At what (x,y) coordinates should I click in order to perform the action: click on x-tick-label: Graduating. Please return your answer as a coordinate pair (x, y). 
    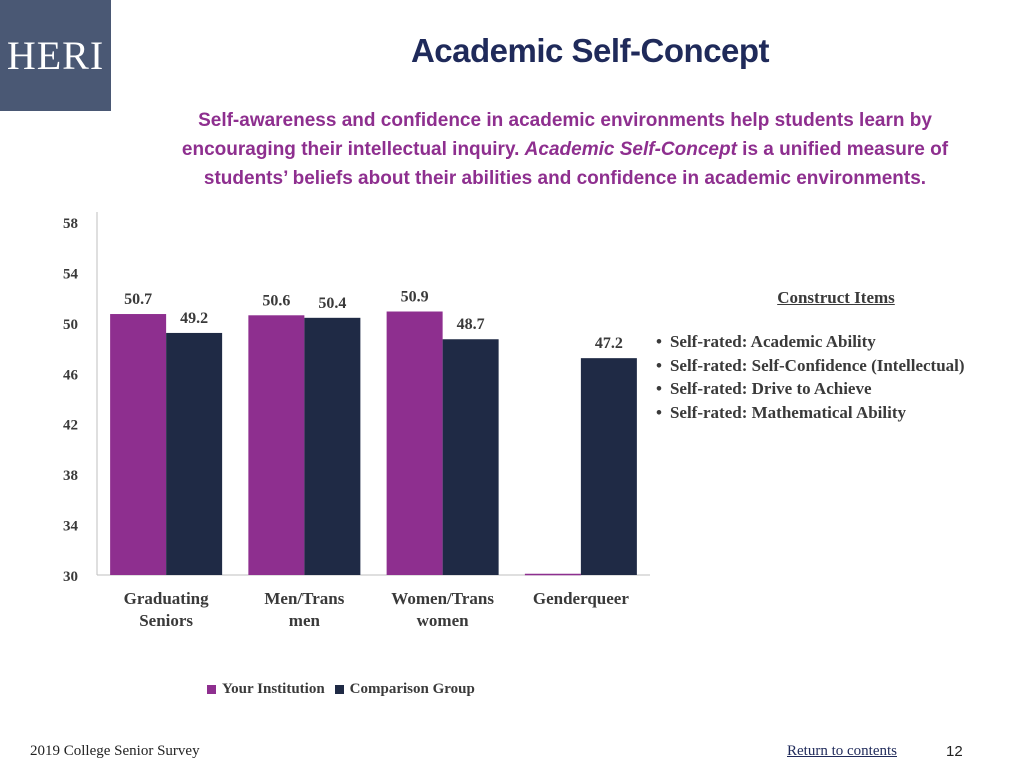
    Looking at the image, I should click on (167, 598).